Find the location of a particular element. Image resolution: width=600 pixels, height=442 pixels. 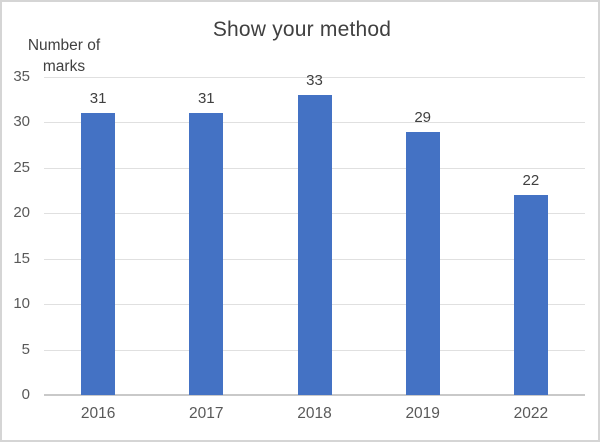

y-tick-label-35: 35 is located at coordinates (21, 76).